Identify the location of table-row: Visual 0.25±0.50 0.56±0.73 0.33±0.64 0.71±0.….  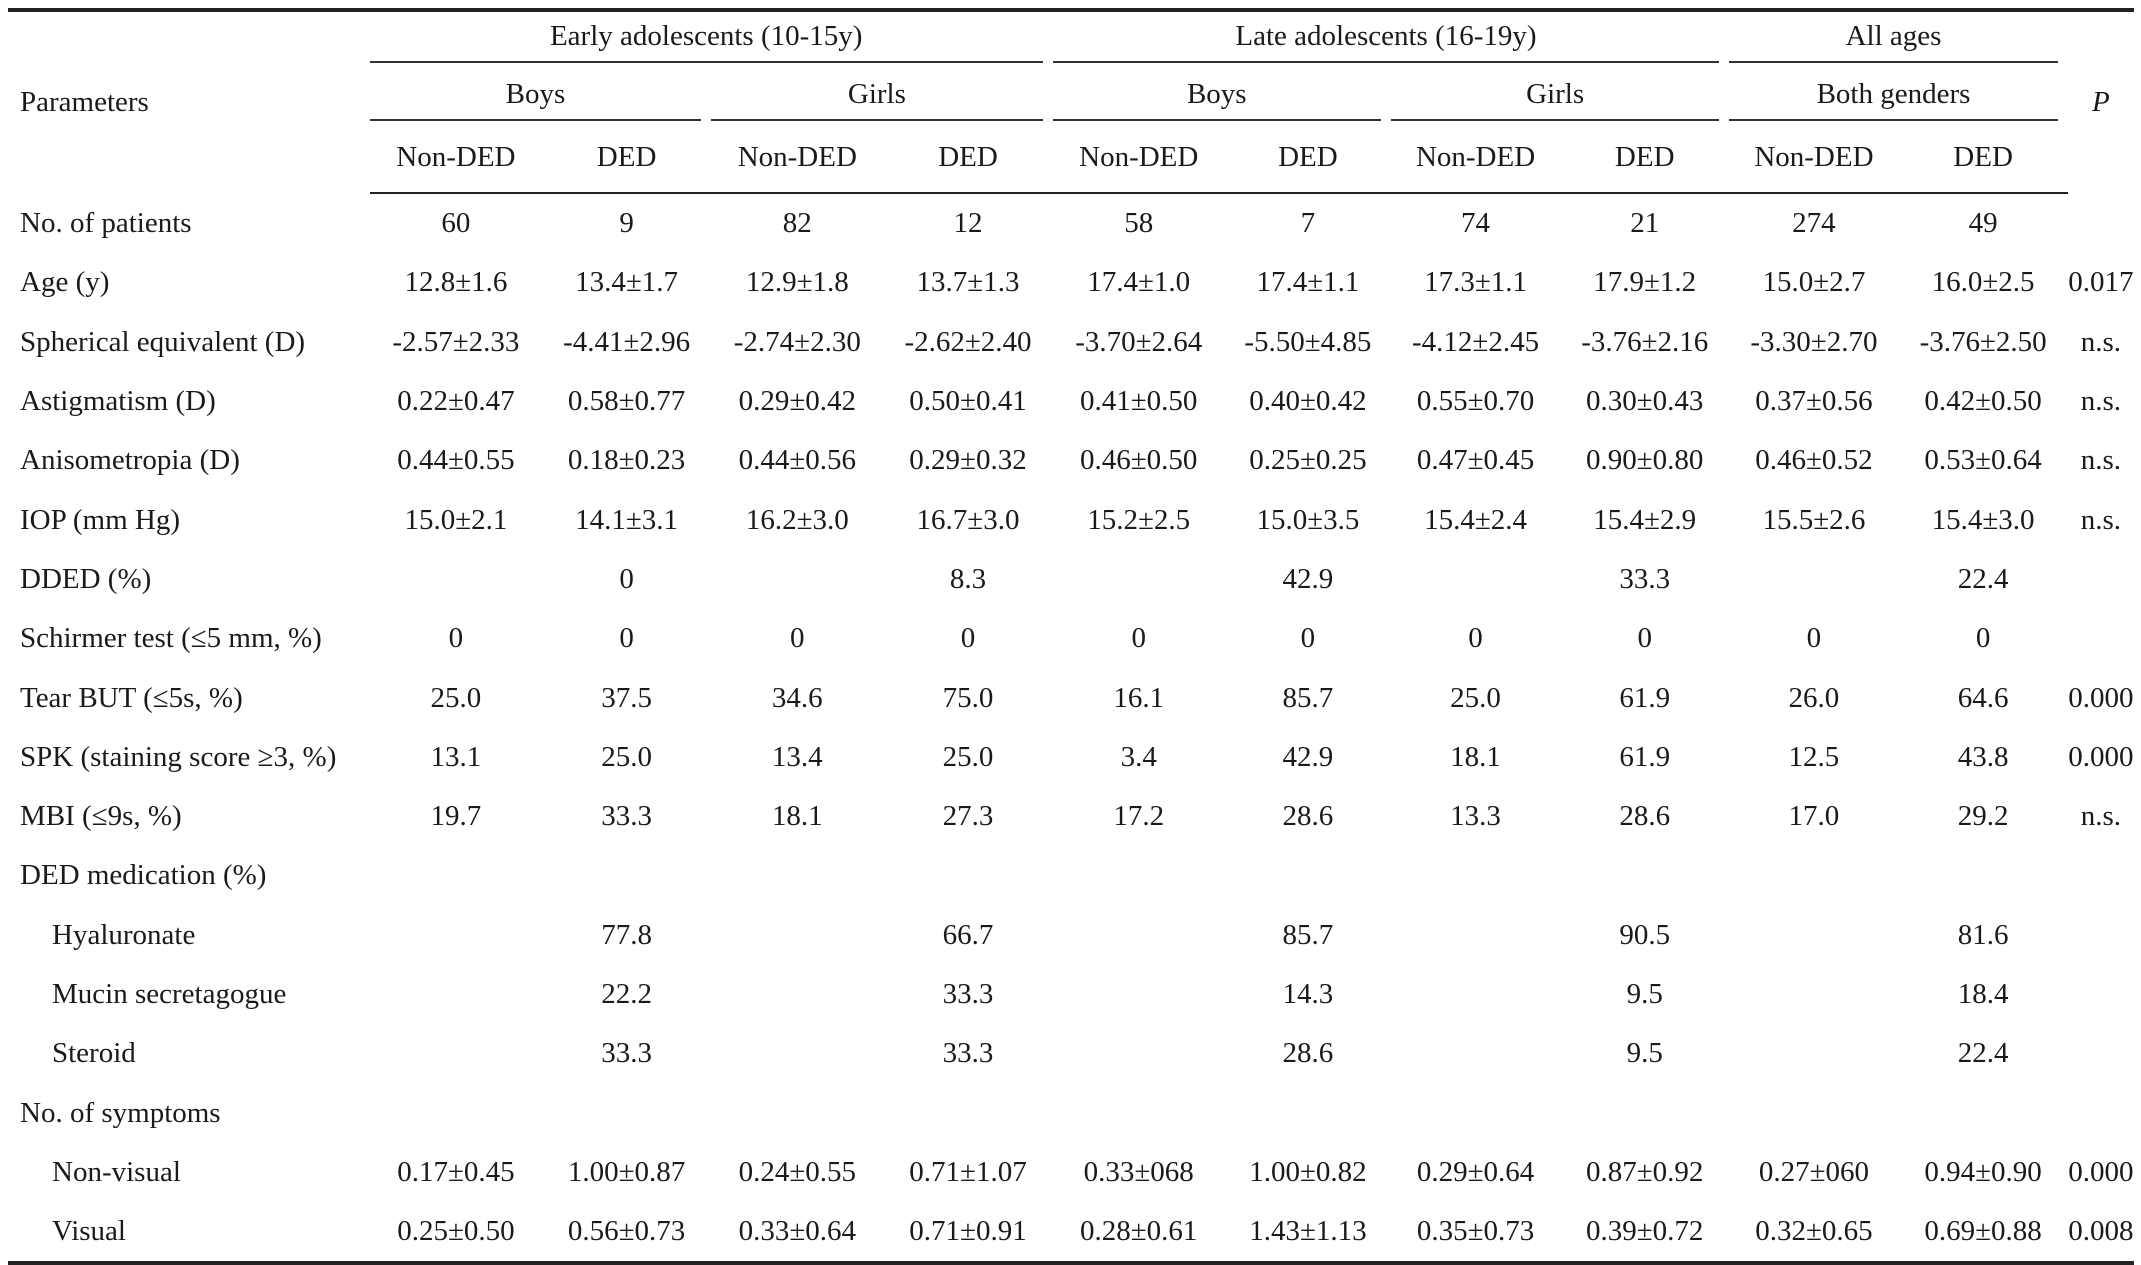
(1071, 1233).